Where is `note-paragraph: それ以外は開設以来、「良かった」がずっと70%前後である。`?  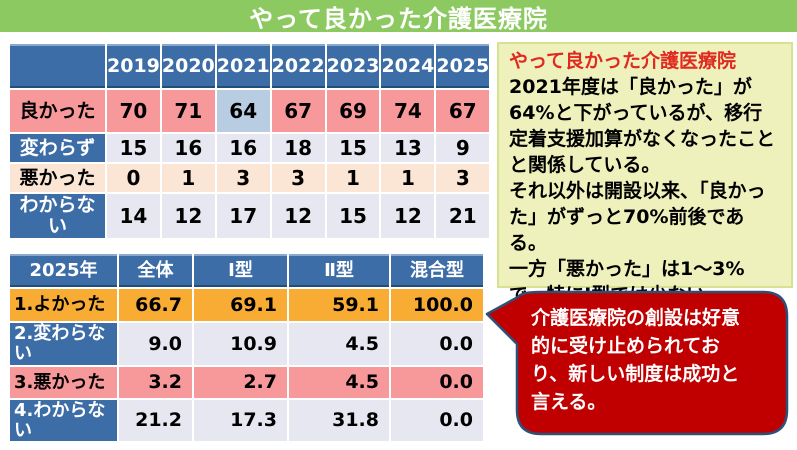 note-paragraph: それ以外は開設以来、「良かった」がずっと70%前後である。 is located at coordinates (637, 217).